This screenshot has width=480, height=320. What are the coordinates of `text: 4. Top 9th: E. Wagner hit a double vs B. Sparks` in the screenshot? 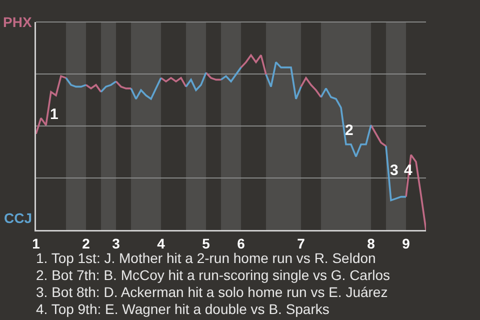 It's located at (183, 309).